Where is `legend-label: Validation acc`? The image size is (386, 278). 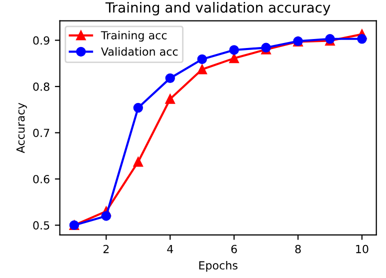
legend-label: Validation acc is located at coordinates (139, 51).